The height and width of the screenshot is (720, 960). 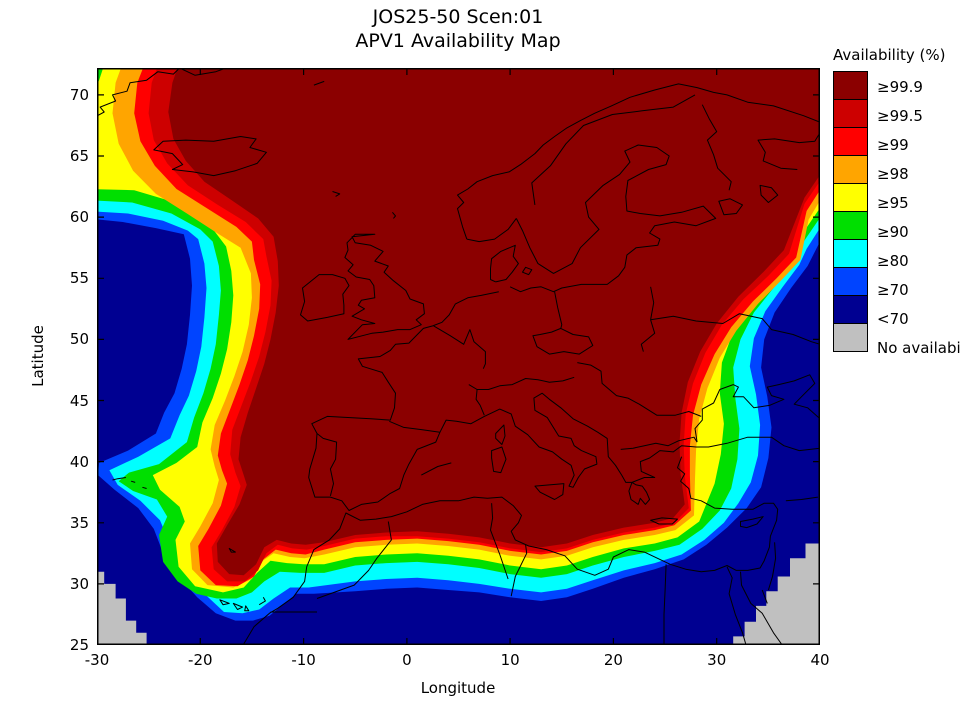 What do you see at coordinates (659, 443) in the screenshot?
I see `coastline-border-gr-north` at bounding box center [659, 443].